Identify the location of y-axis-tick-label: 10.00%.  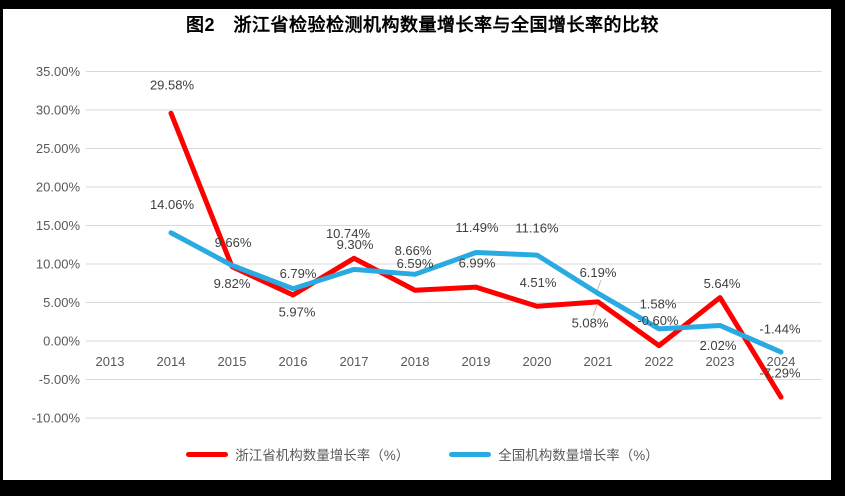
(58, 264).